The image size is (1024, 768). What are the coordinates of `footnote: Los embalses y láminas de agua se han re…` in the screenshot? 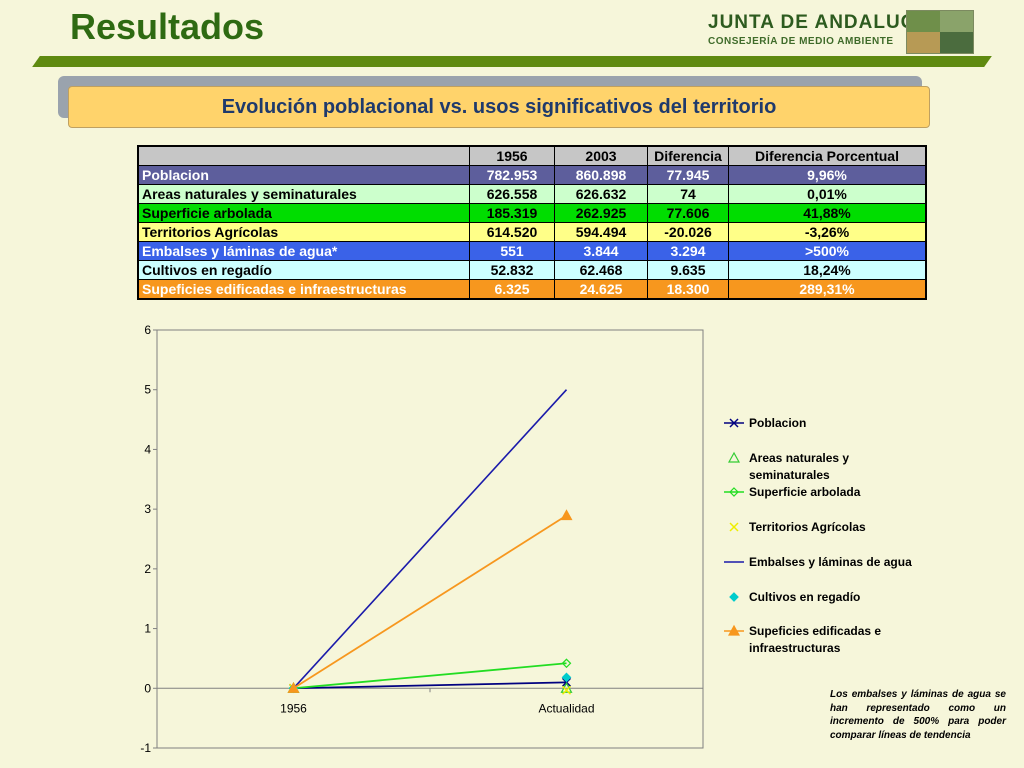 It's located at (918, 715).